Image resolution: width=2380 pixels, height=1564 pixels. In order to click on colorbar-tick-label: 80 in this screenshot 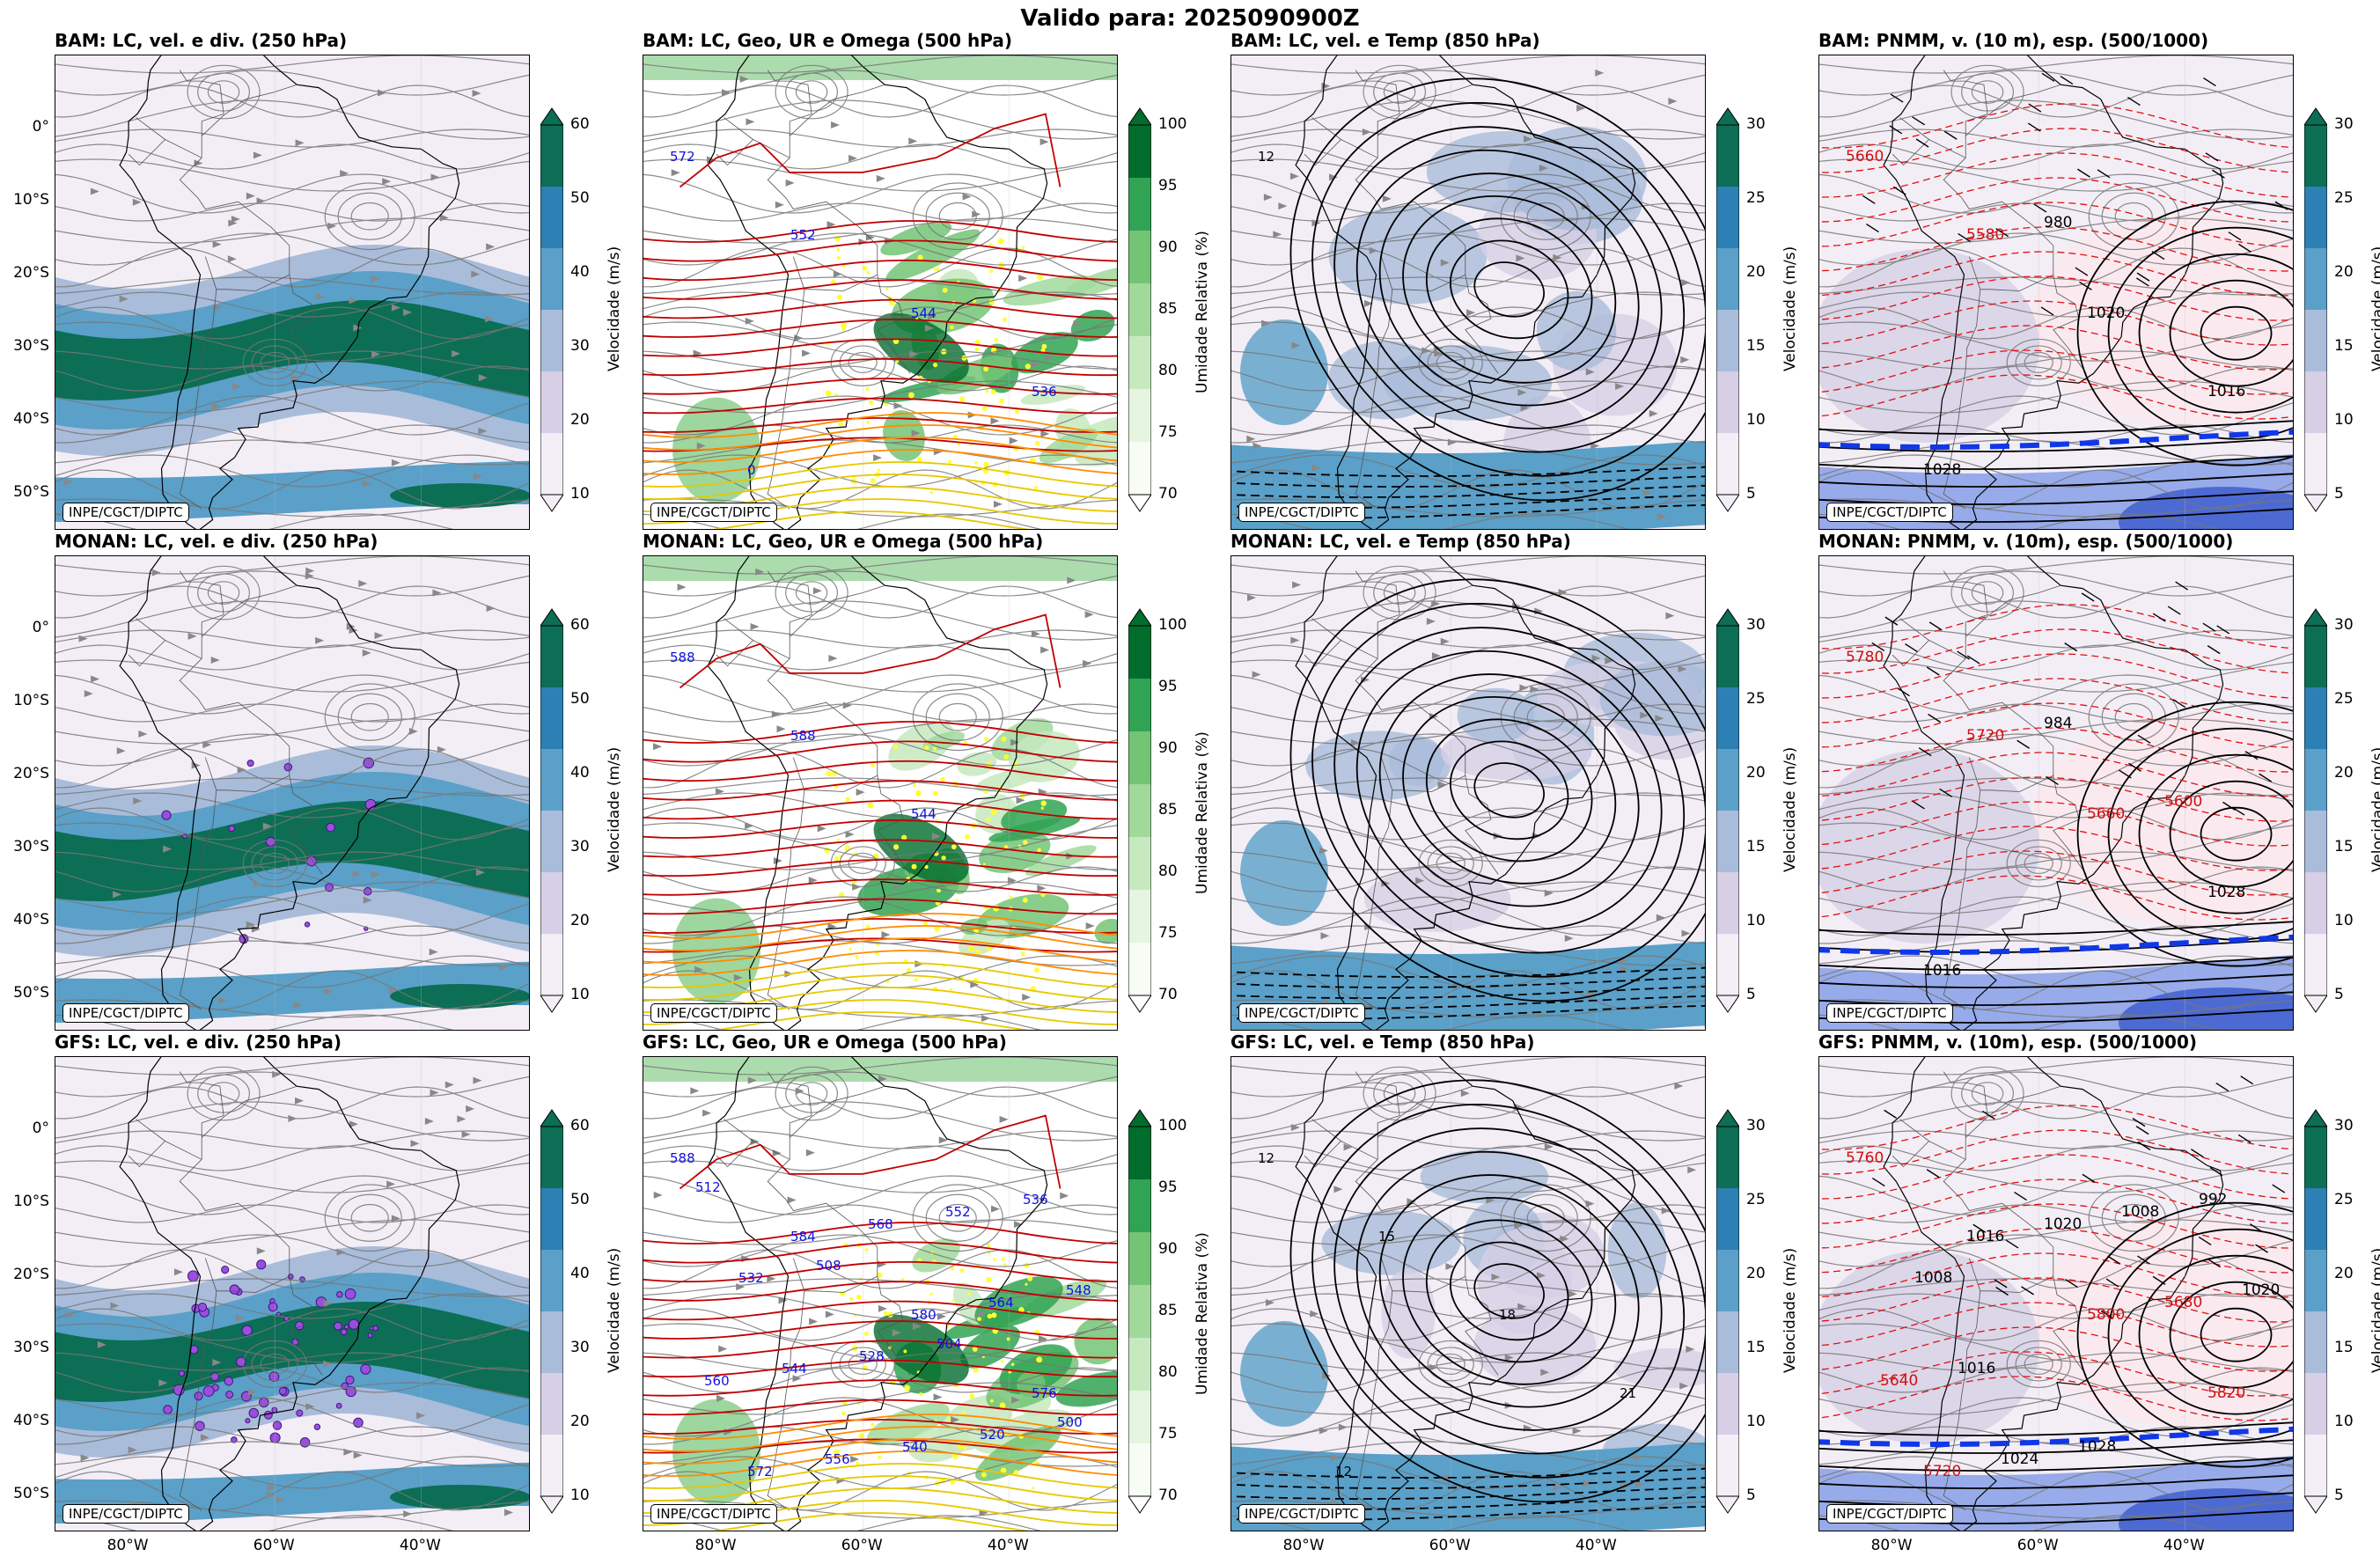, I will do `click(1168, 871)`.